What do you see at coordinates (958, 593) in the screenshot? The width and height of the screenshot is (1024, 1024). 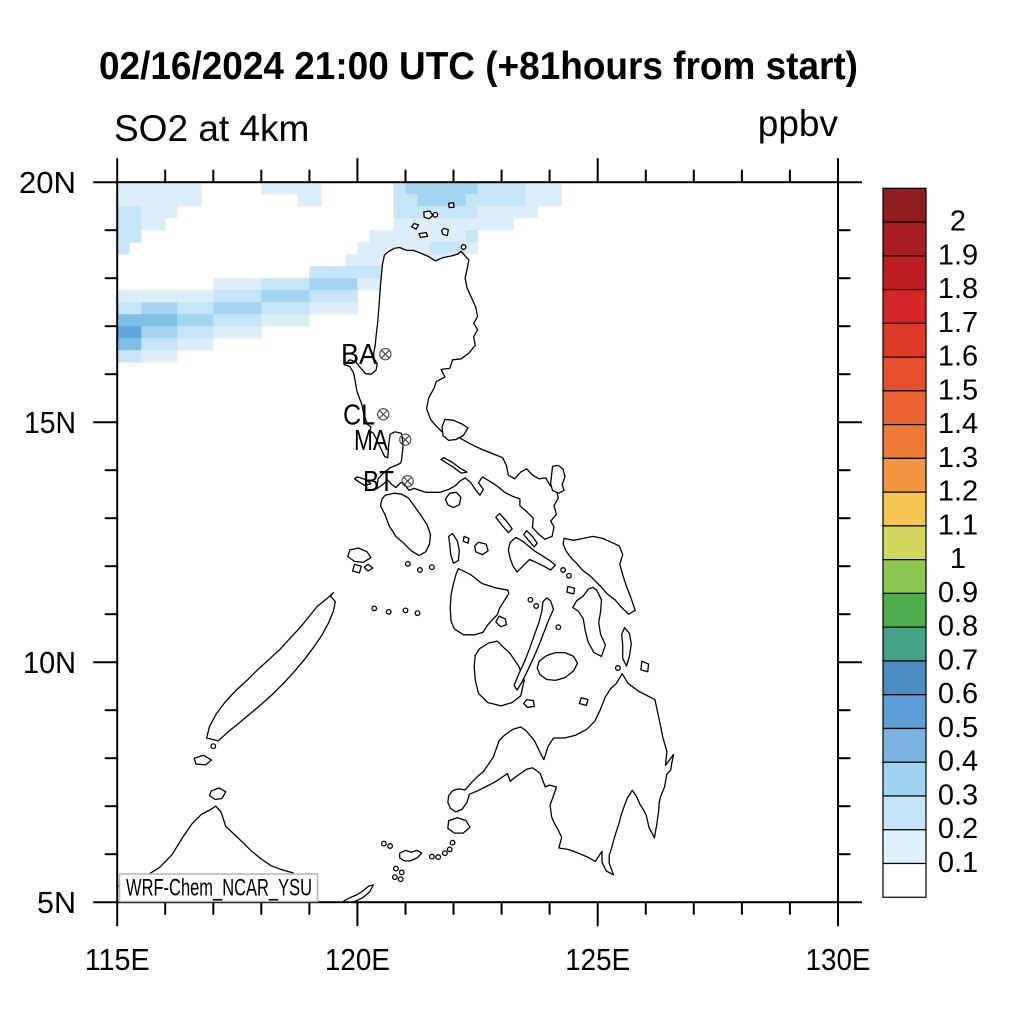 I see `svg-text: 0.9` at bounding box center [958, 593].